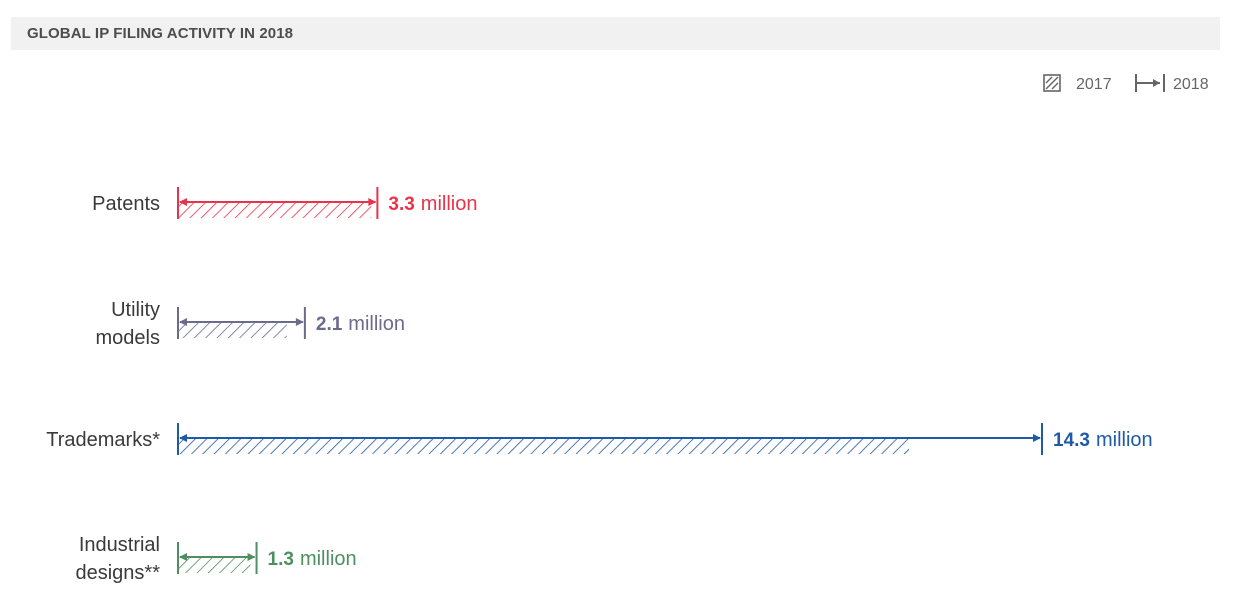 The width and height of the screenshot is (1249, 612). What do you see at coordinates (299, 322) in the screenshot?
I see `arrow-head-utility-models` at bounding box center [299, 322].